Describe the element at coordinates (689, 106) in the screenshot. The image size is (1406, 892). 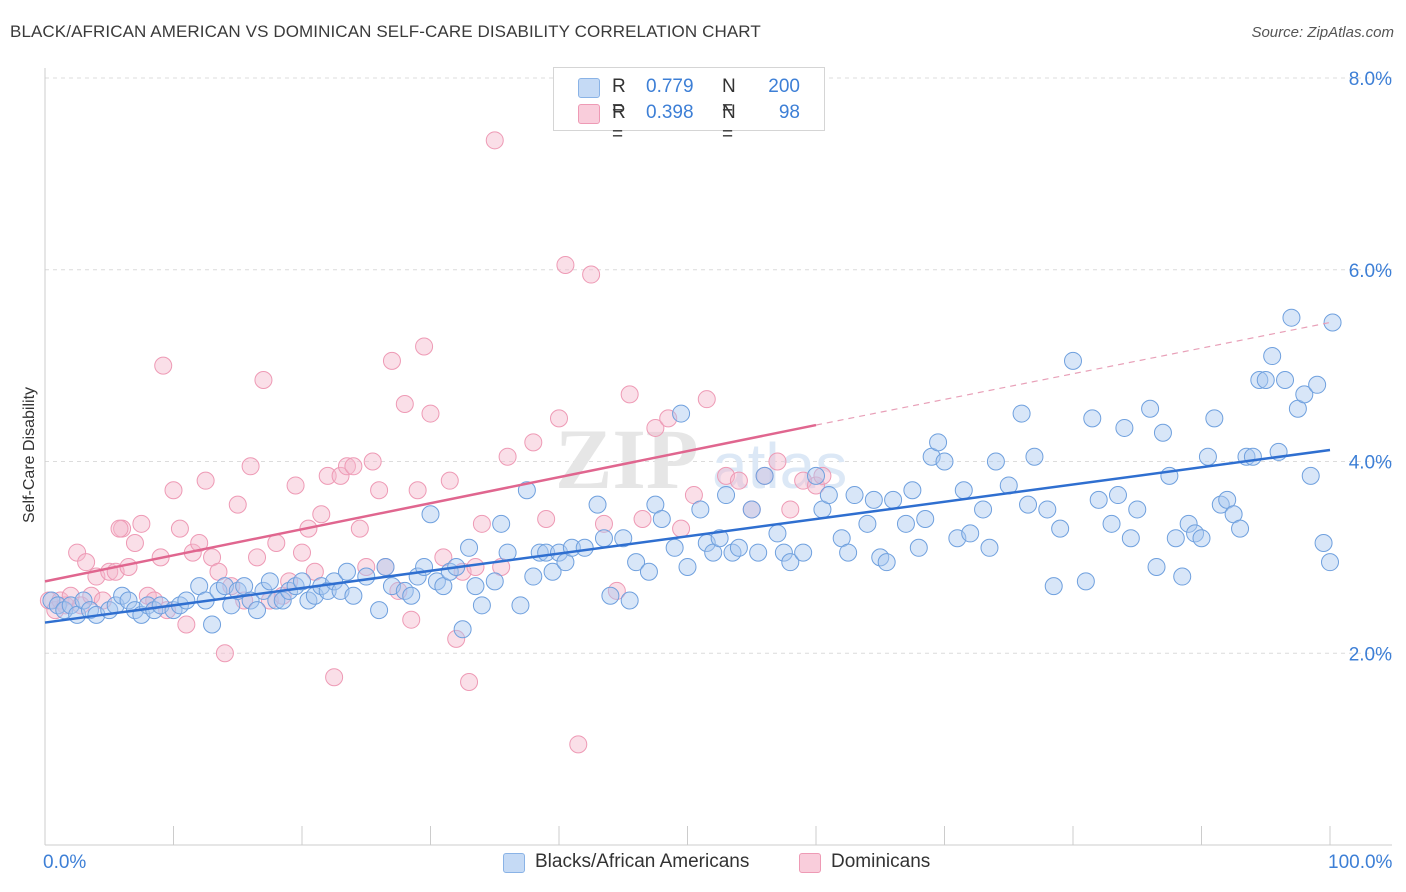
I see `legend-box: R = 0.779 N = 200 R = 0.398 N = 98` at that location.